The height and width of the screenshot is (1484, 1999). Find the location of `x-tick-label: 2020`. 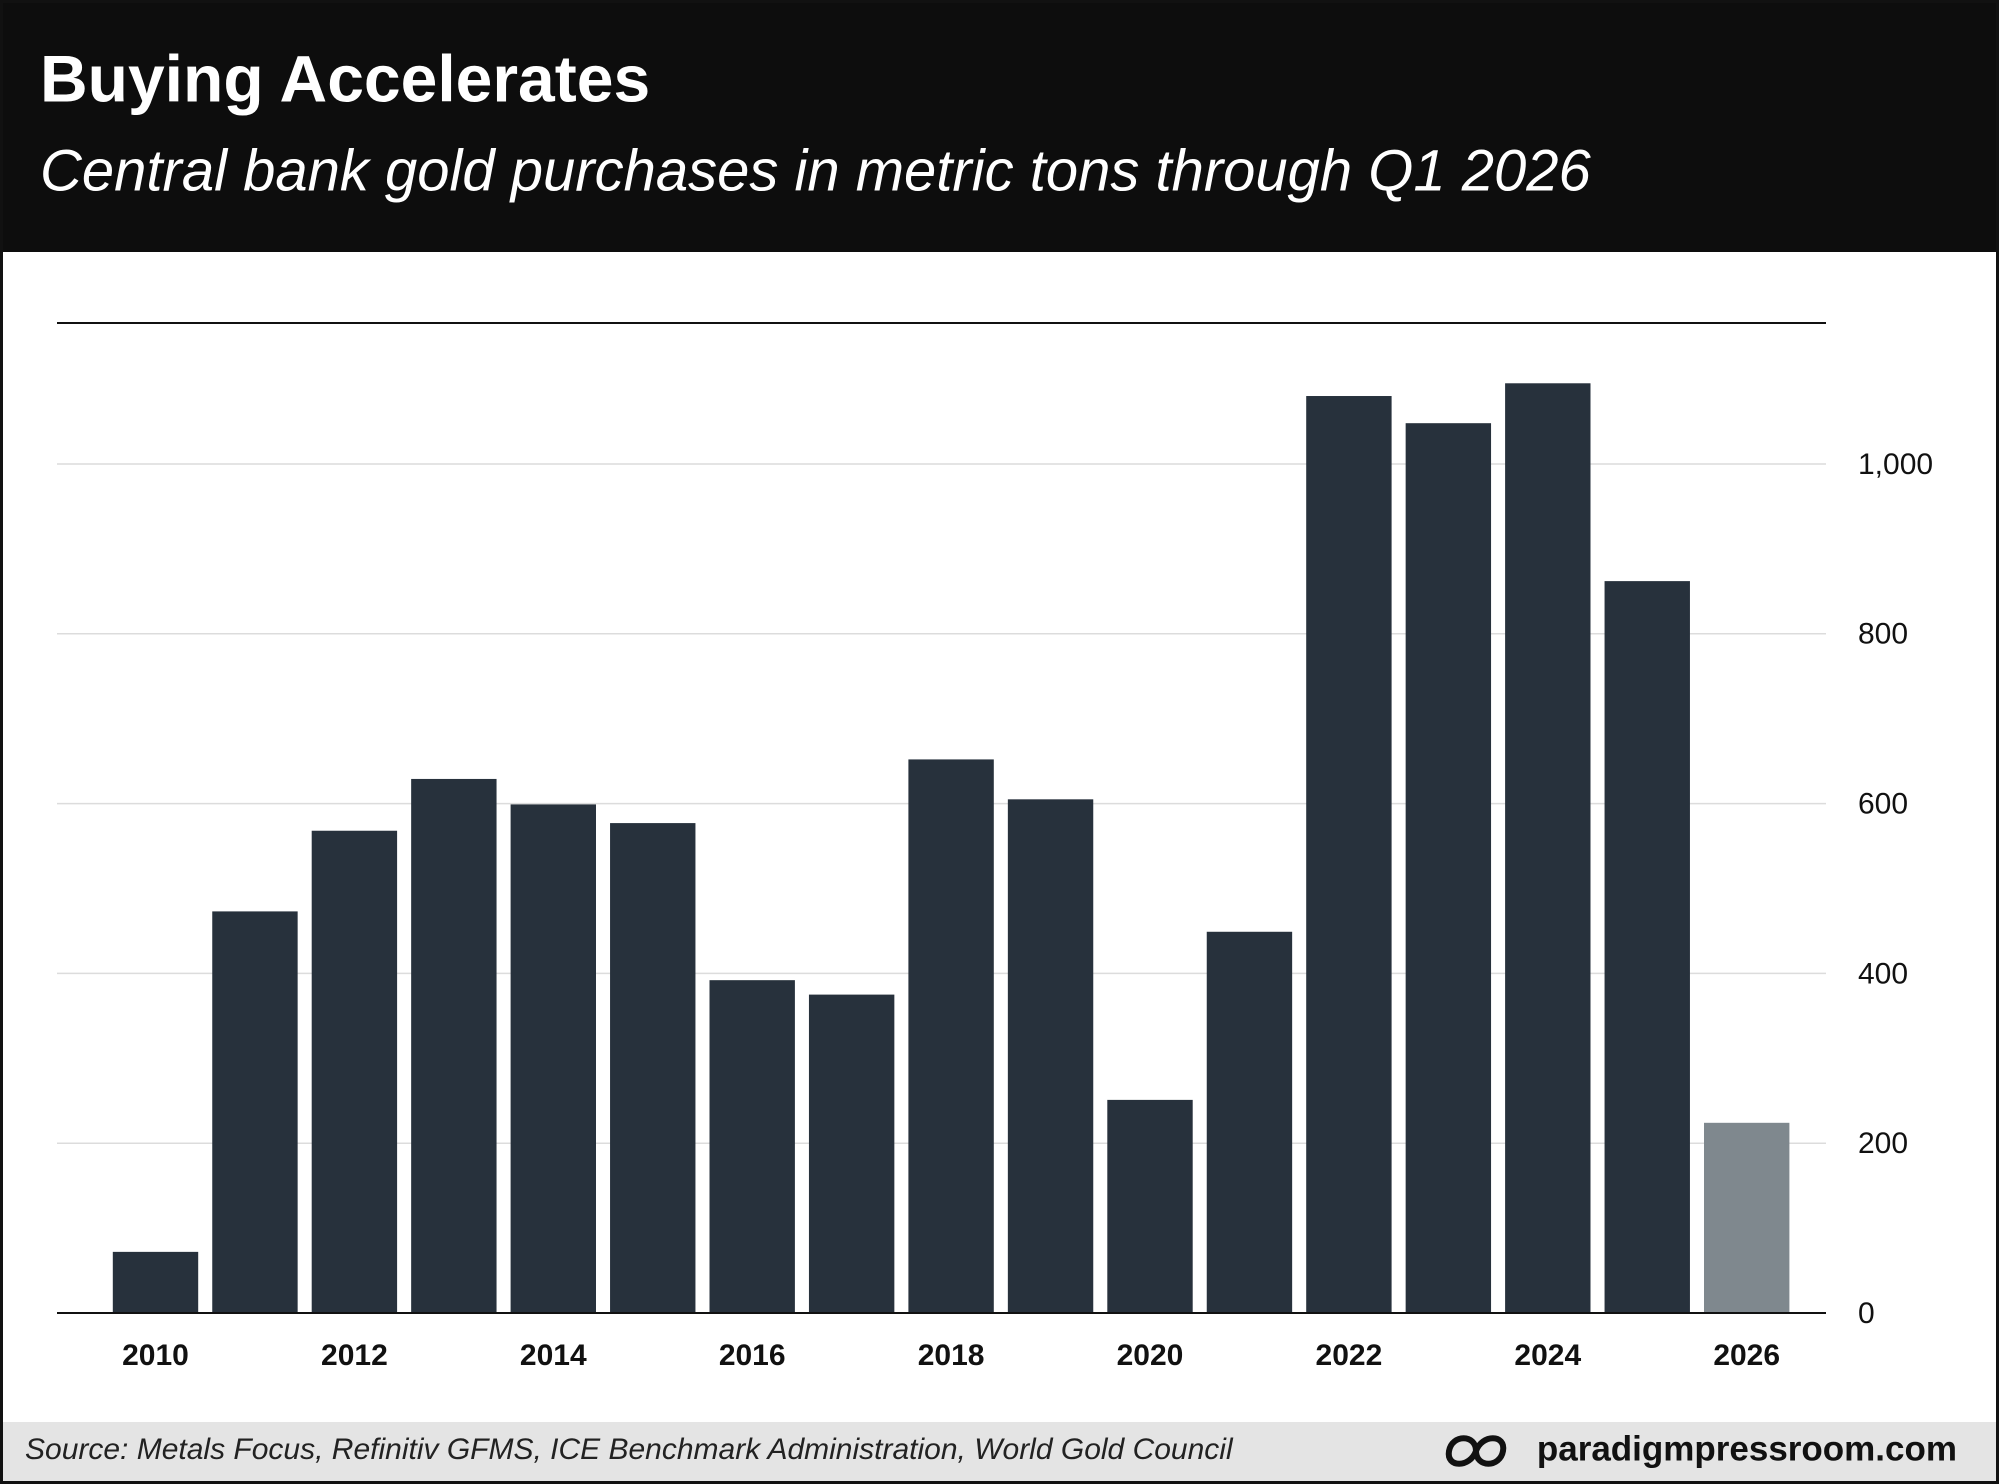

x-tick-label: 2020 is located at coordinates (1150, 1355).